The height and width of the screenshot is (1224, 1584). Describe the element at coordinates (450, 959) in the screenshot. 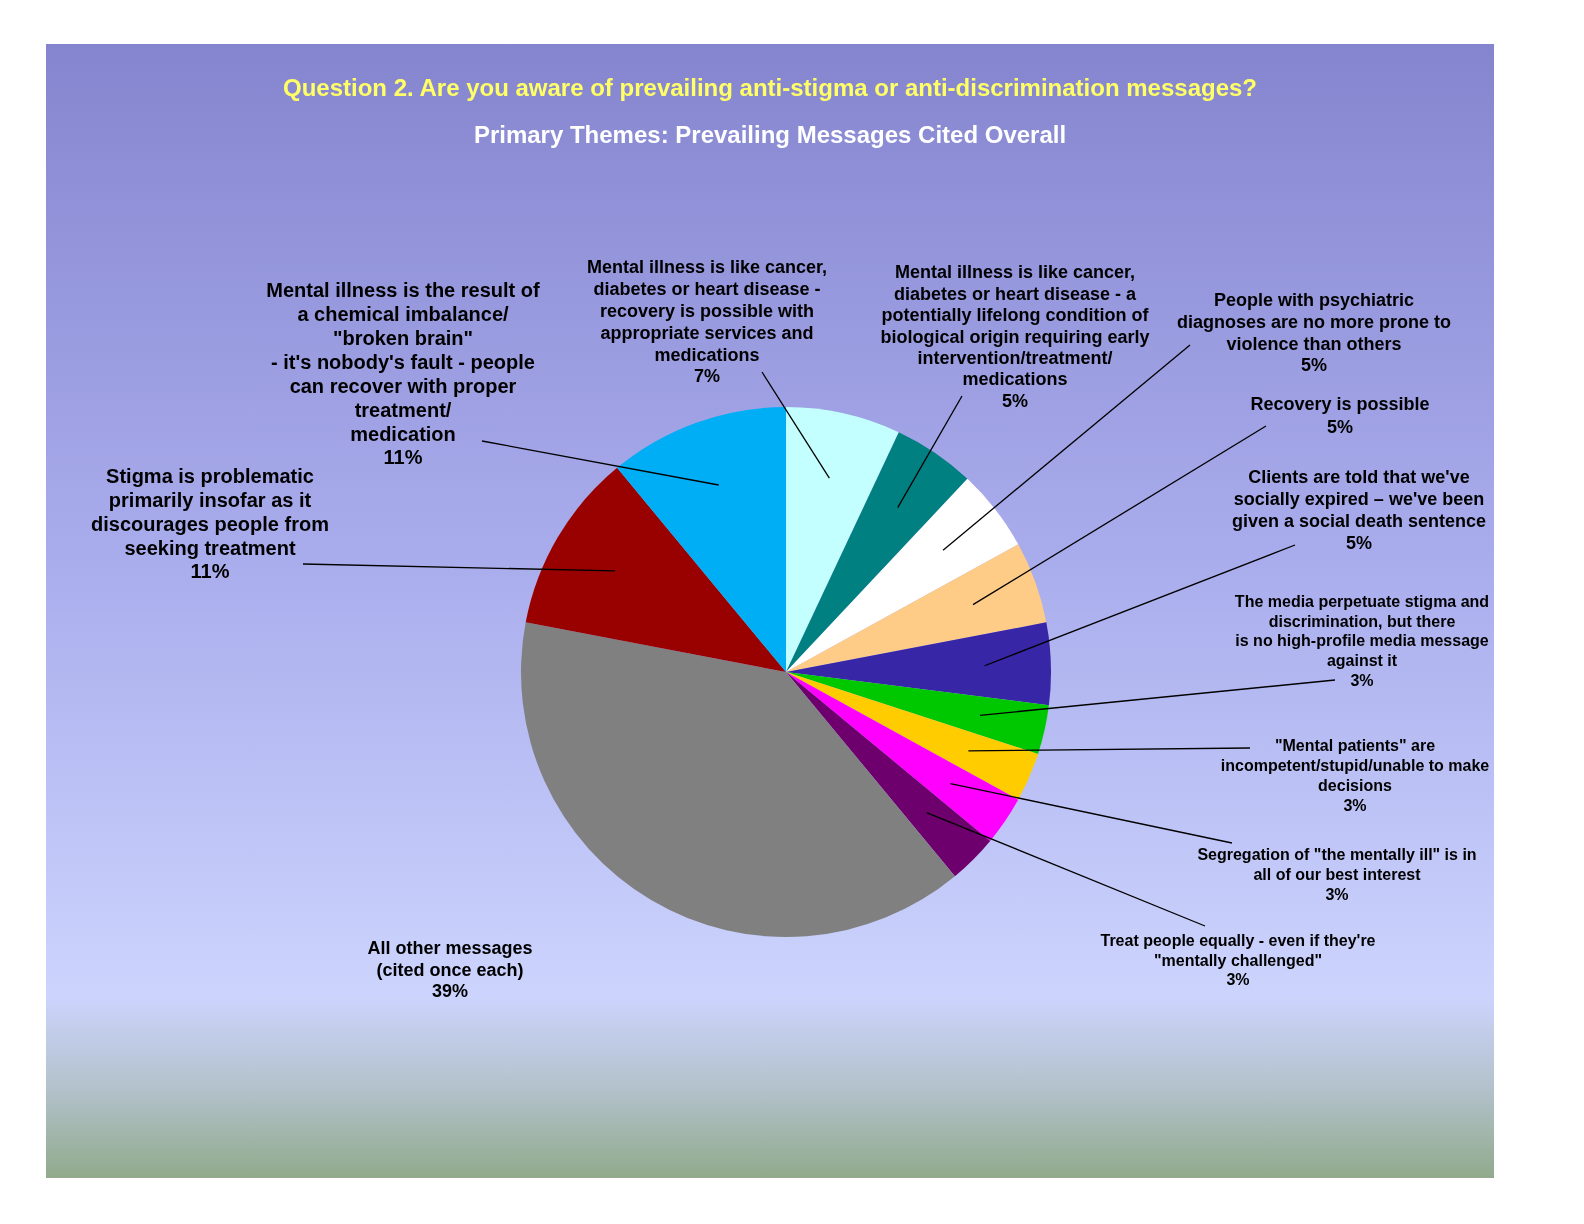

I see `slice-label: All other messages (cited once each)` at that location.